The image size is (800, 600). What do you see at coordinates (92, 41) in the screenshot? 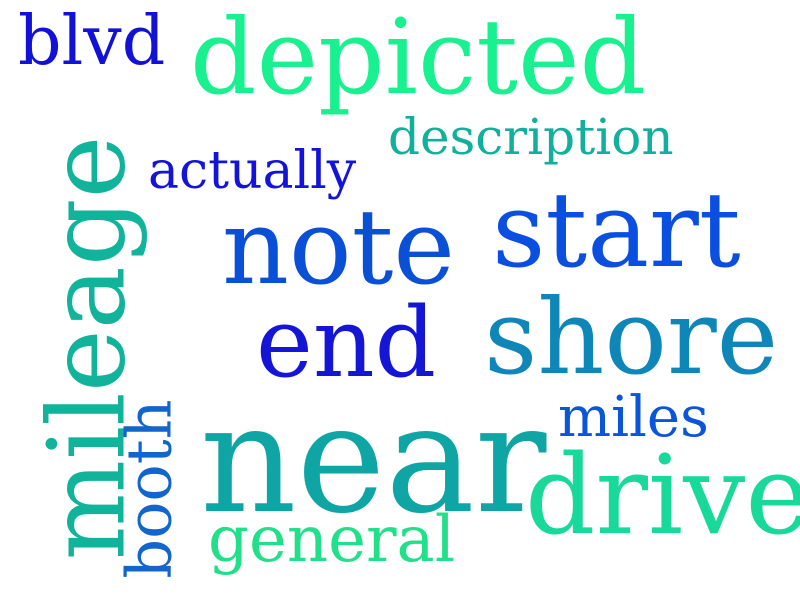
I see `word-blvd: blvd` at bounding box center [92, 41].